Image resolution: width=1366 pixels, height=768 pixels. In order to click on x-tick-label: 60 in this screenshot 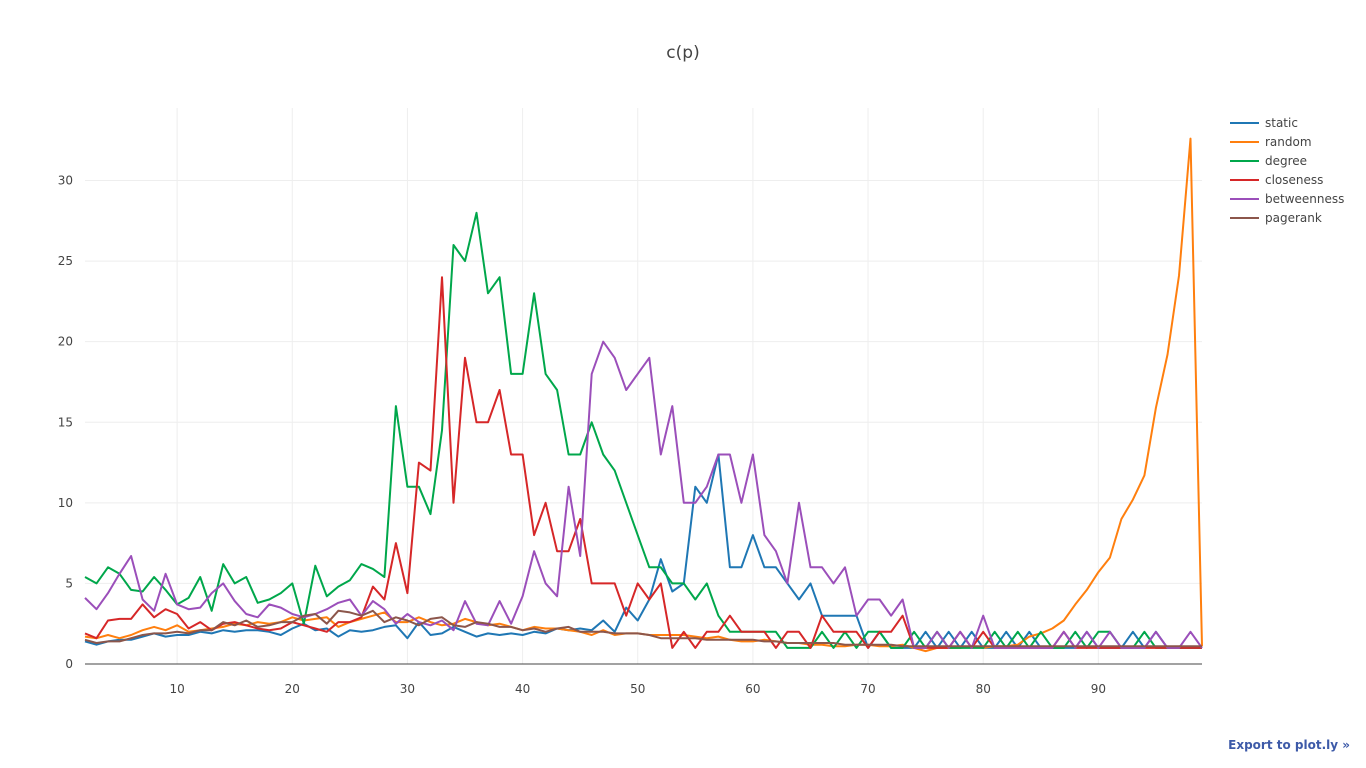, I will do `click(752, 689)`.